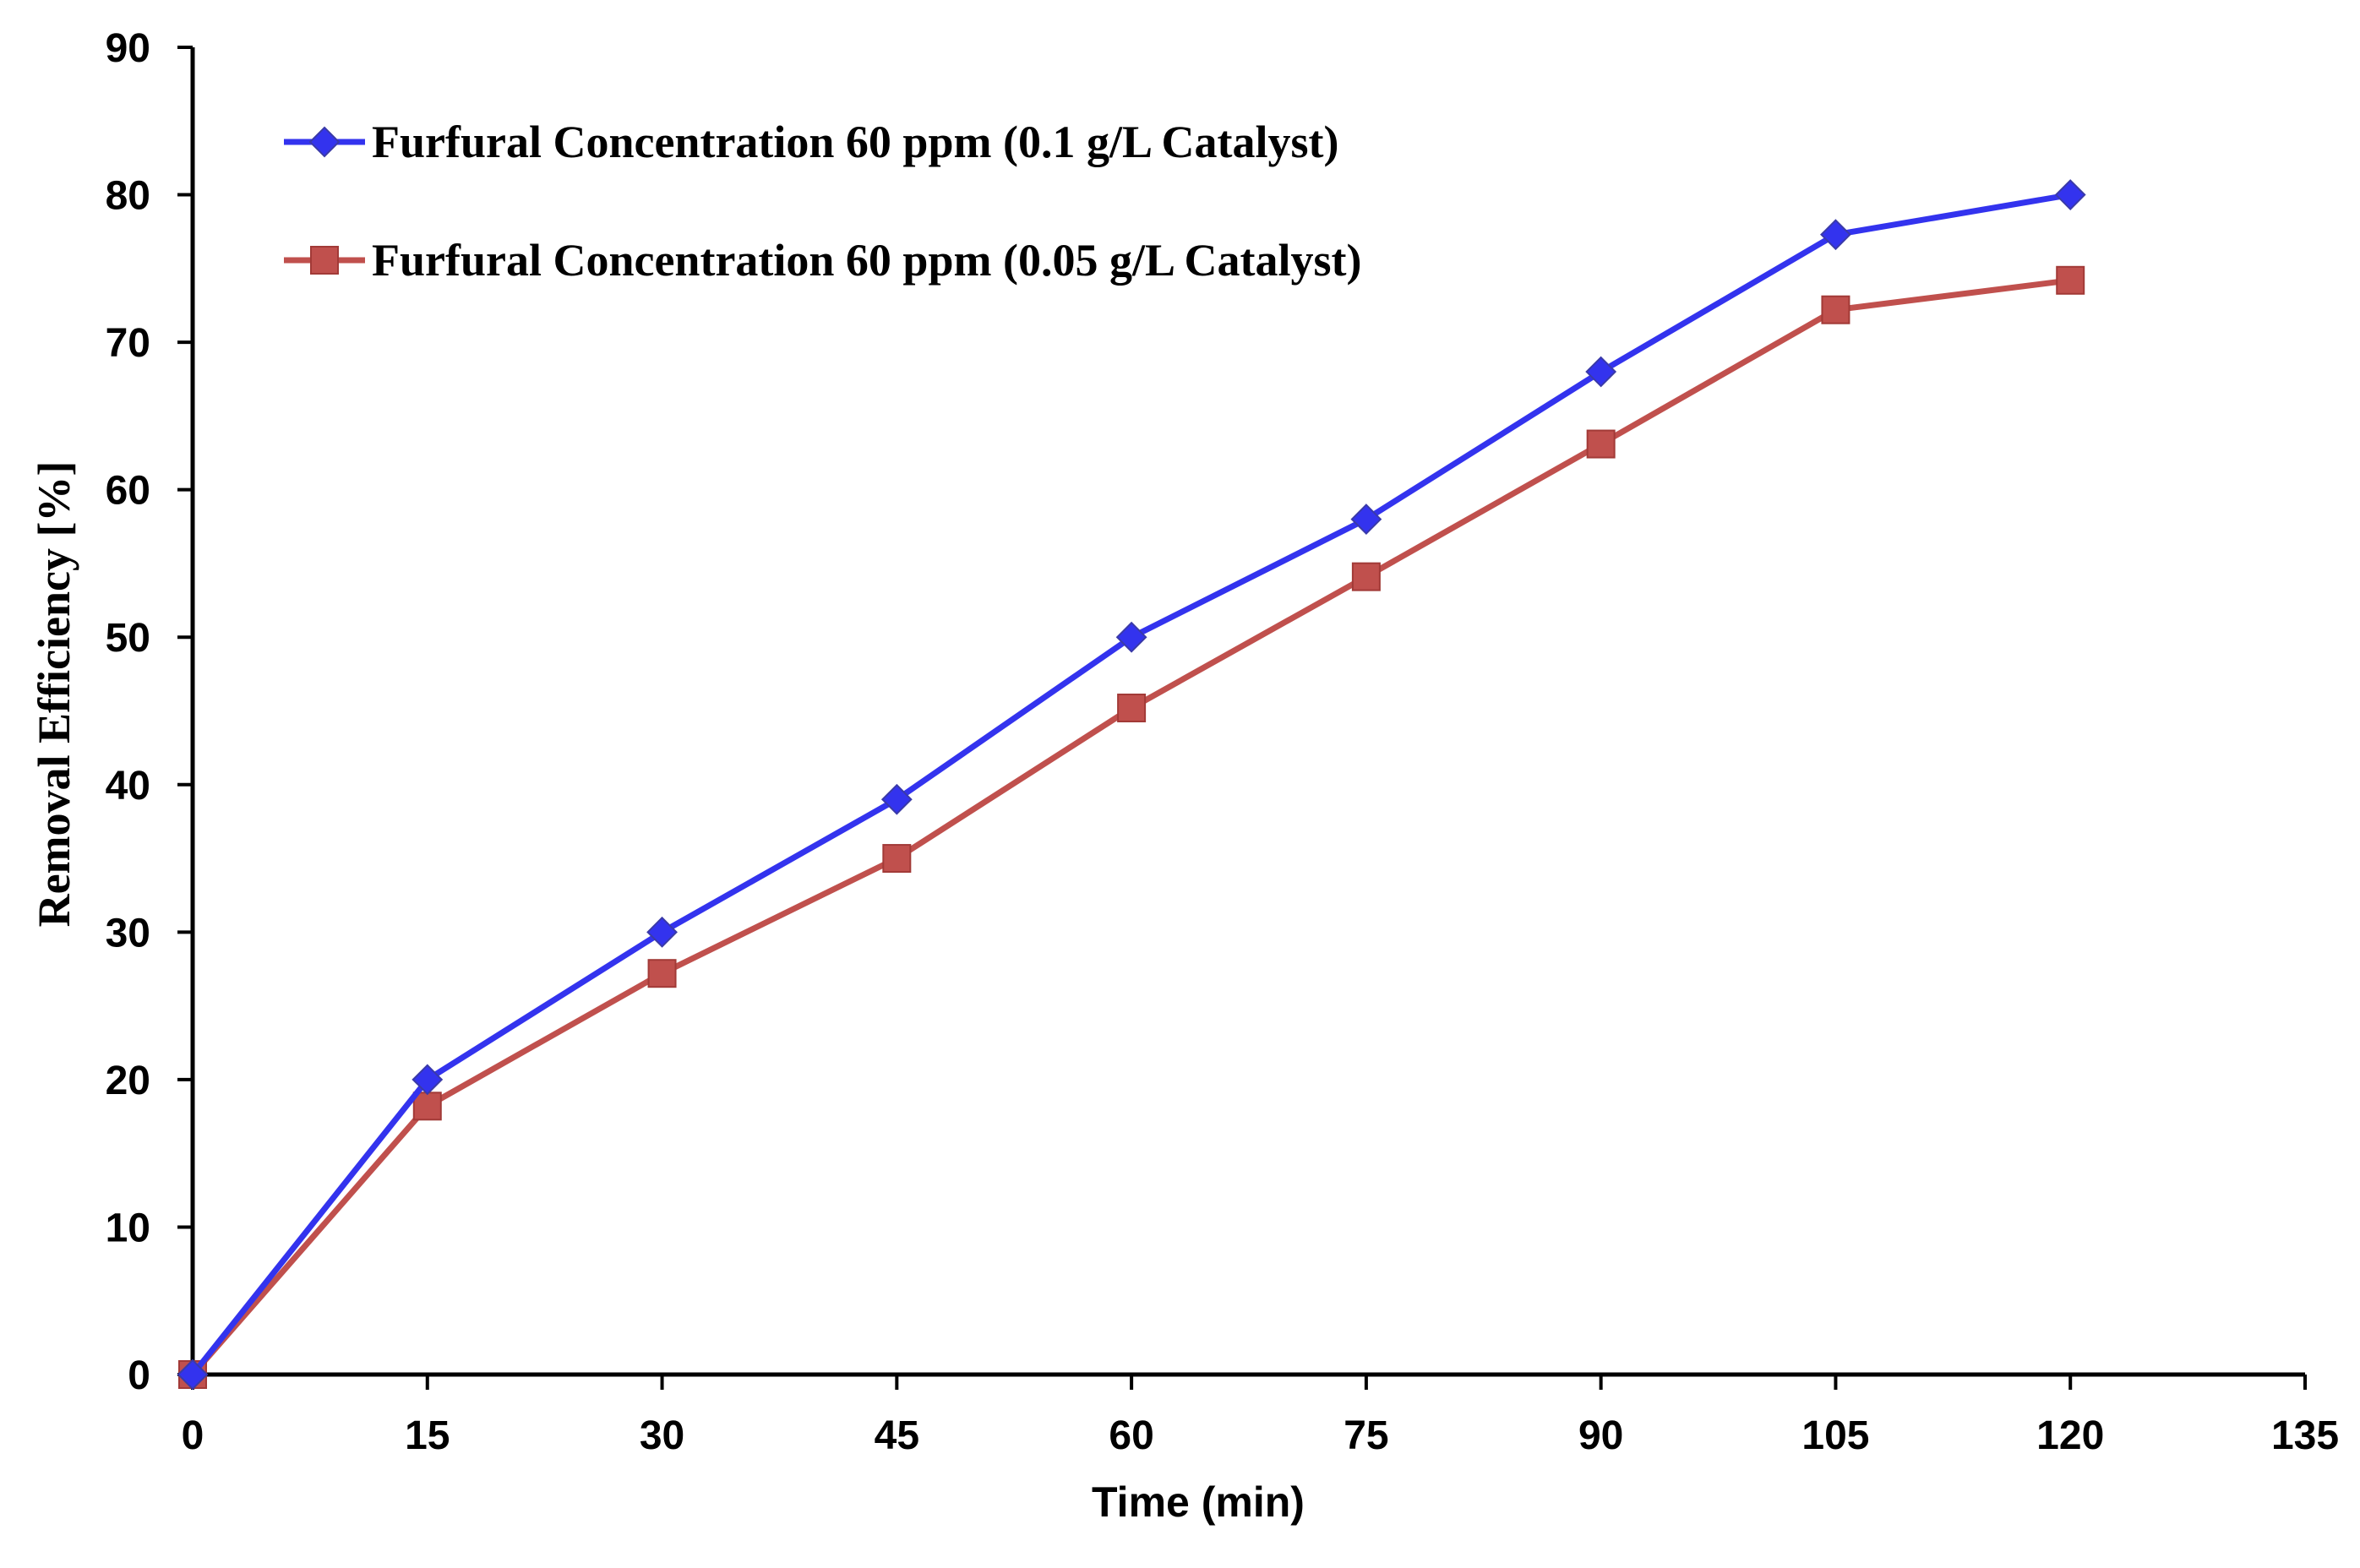 This screenshot has width=2360, height=1568. Describe the element at coordinates (428, 1435) in the screenshot. I see `x-tick-label: 15` at that location.